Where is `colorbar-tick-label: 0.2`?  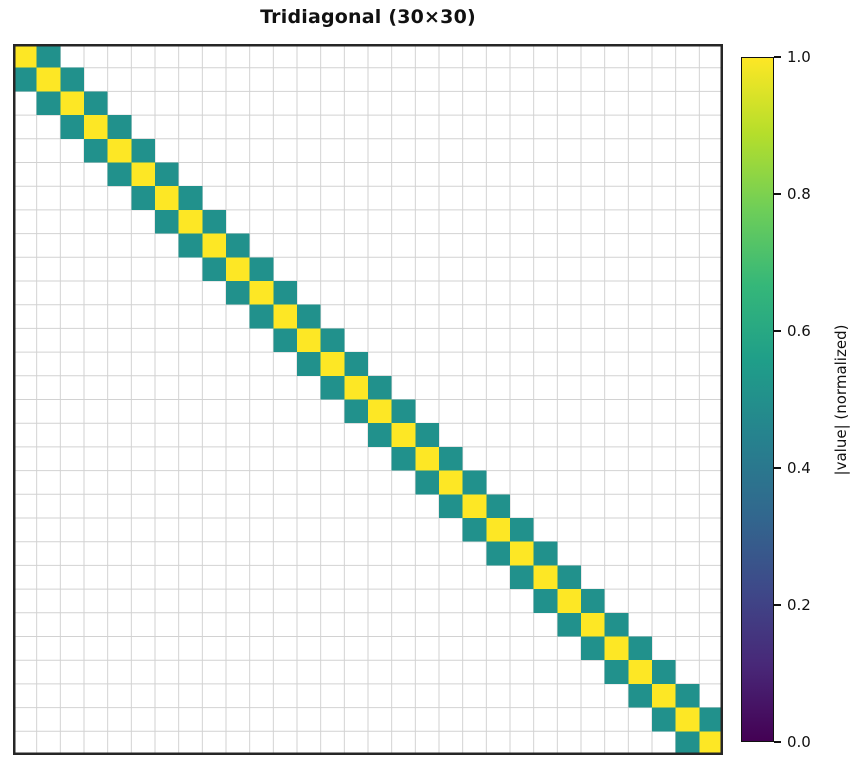 colorbar-tick-label: 0.2 is located at coordinates (799, 605).